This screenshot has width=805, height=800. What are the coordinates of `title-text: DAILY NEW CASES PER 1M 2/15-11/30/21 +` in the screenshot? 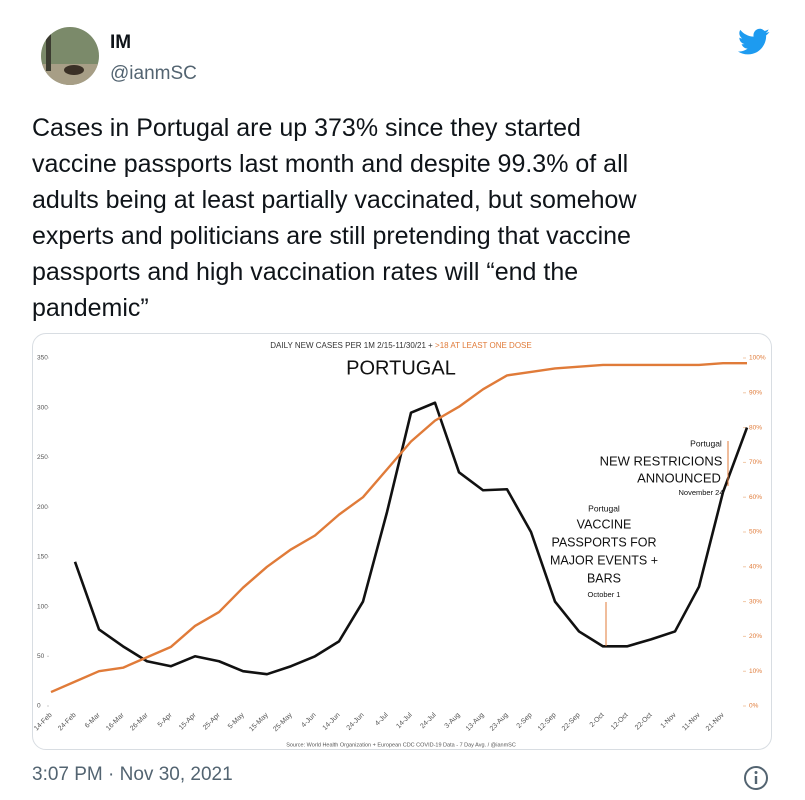 It's located at (352, 345).